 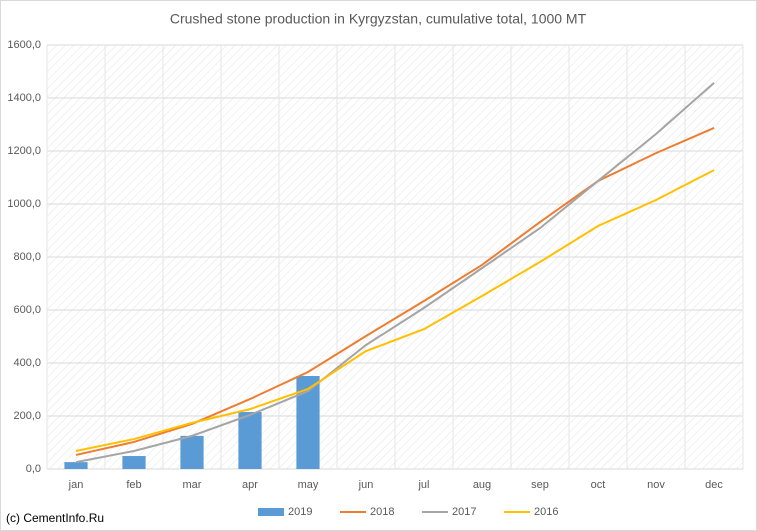 I want to click on legend-label: 2017, so click(x=464, y=512).